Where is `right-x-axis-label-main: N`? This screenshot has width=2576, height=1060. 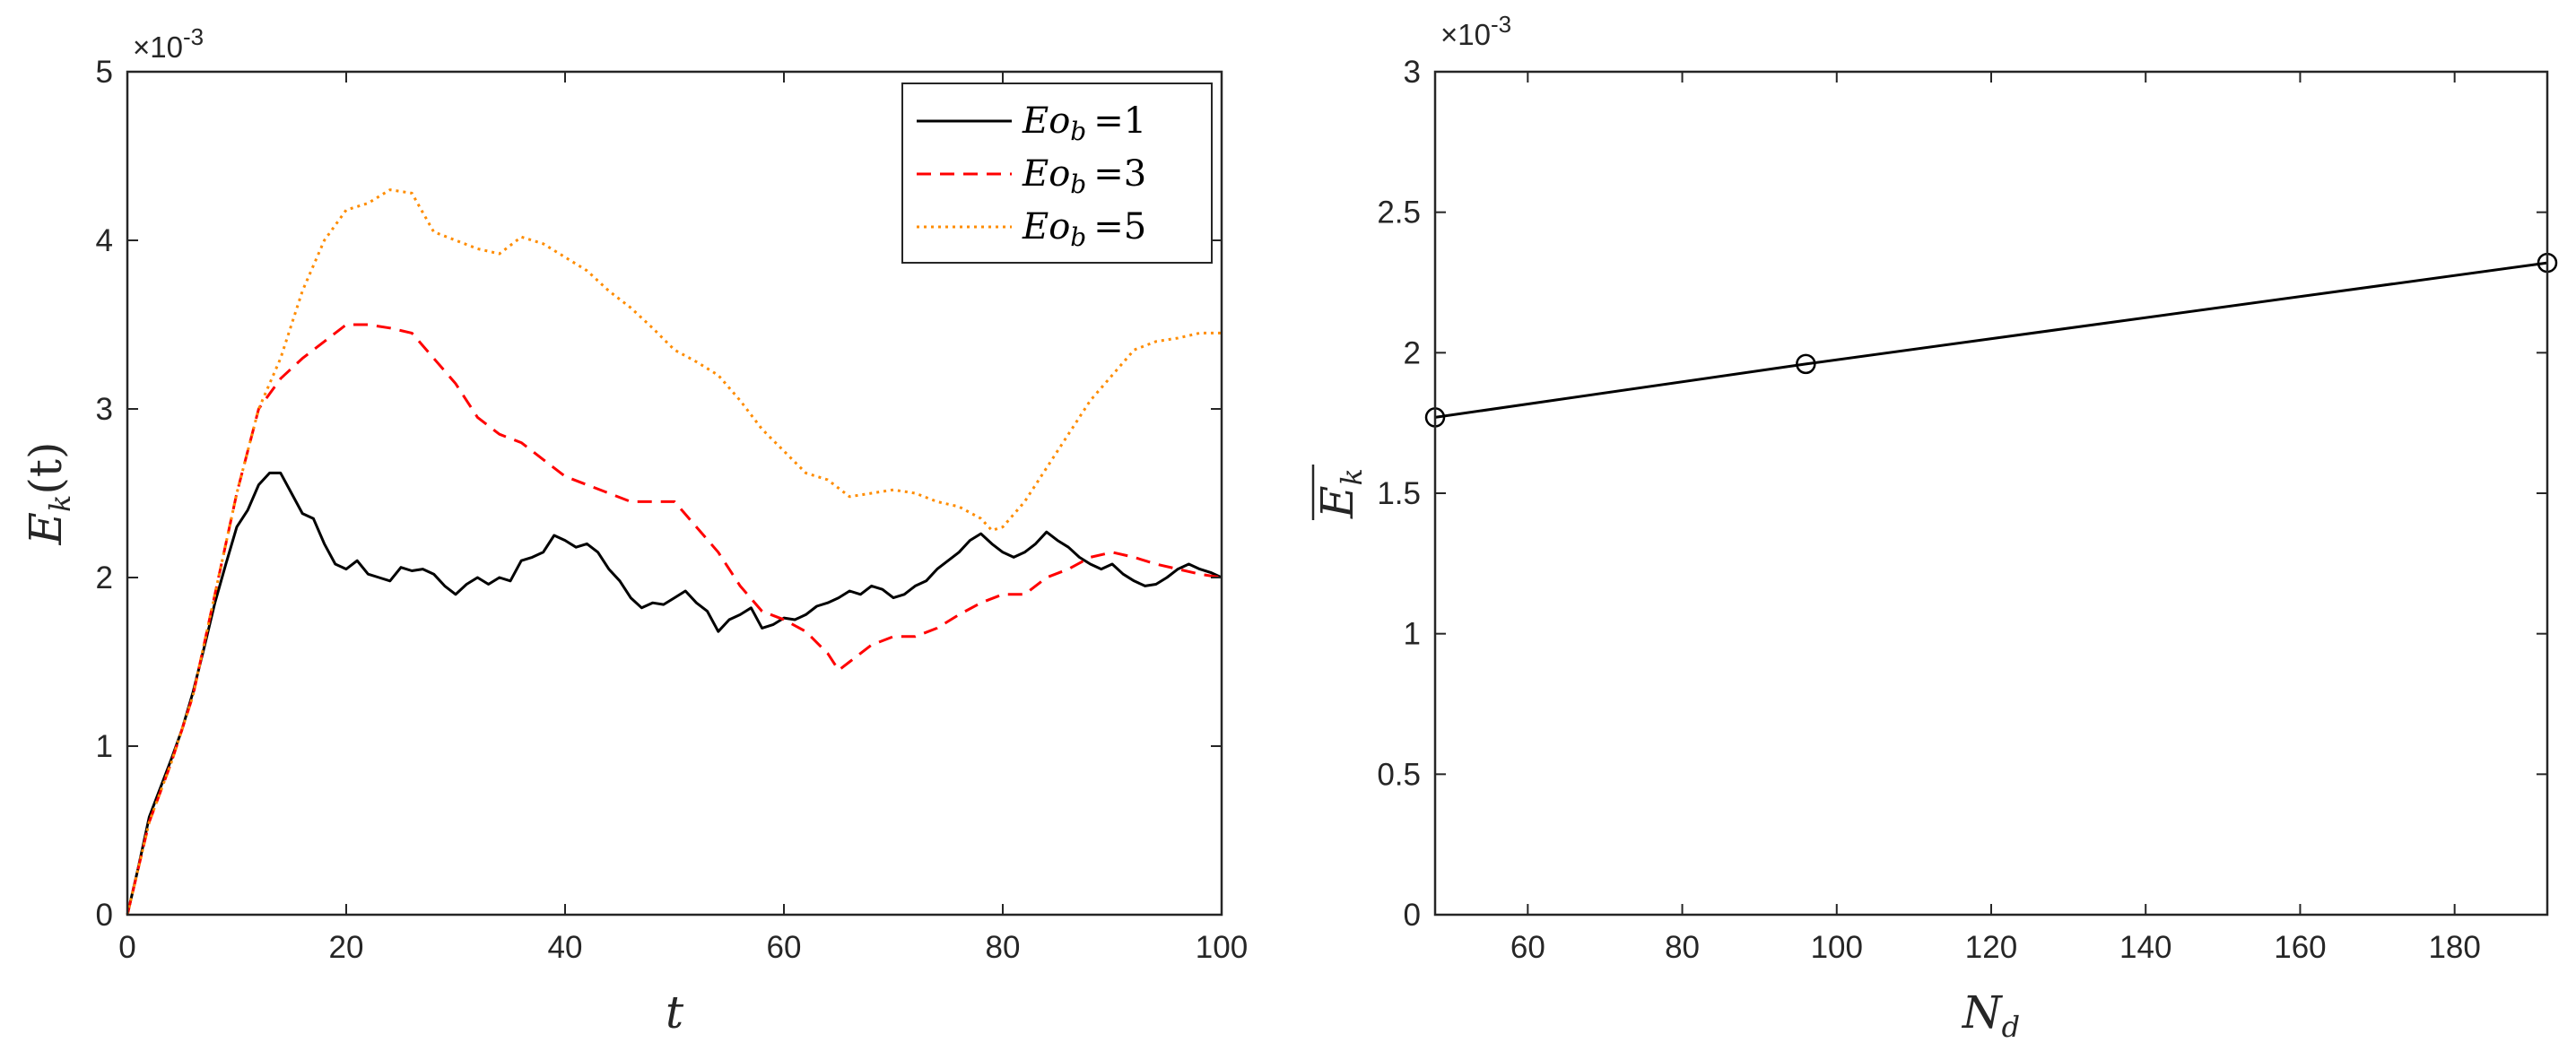 right-x-axis-label-main: N is located at coordinates (1983, 1012).